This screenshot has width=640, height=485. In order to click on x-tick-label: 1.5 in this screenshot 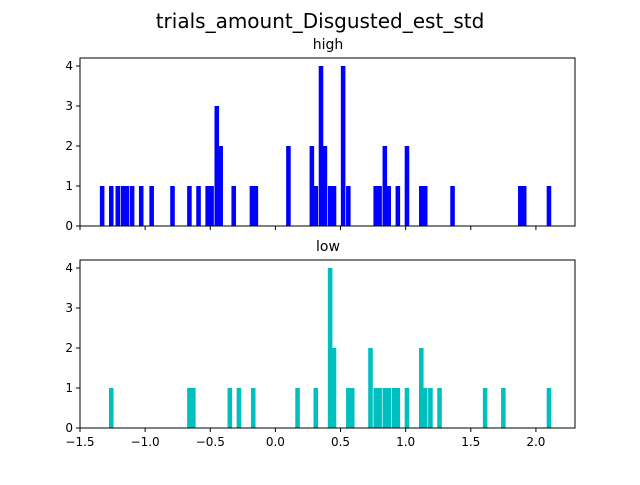, I will do `click(470, 442)`.